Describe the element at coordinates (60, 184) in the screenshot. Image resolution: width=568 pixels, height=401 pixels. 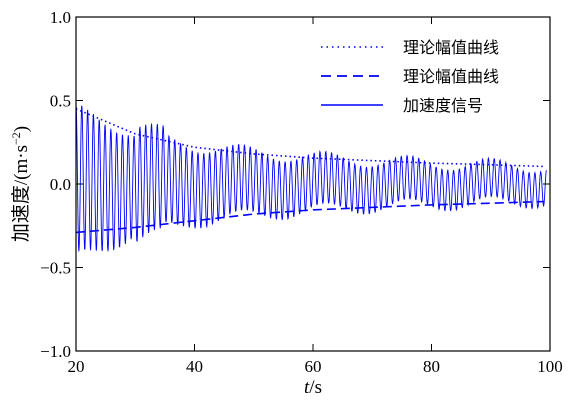
I see `y-tick-label: 0.0` at that location.